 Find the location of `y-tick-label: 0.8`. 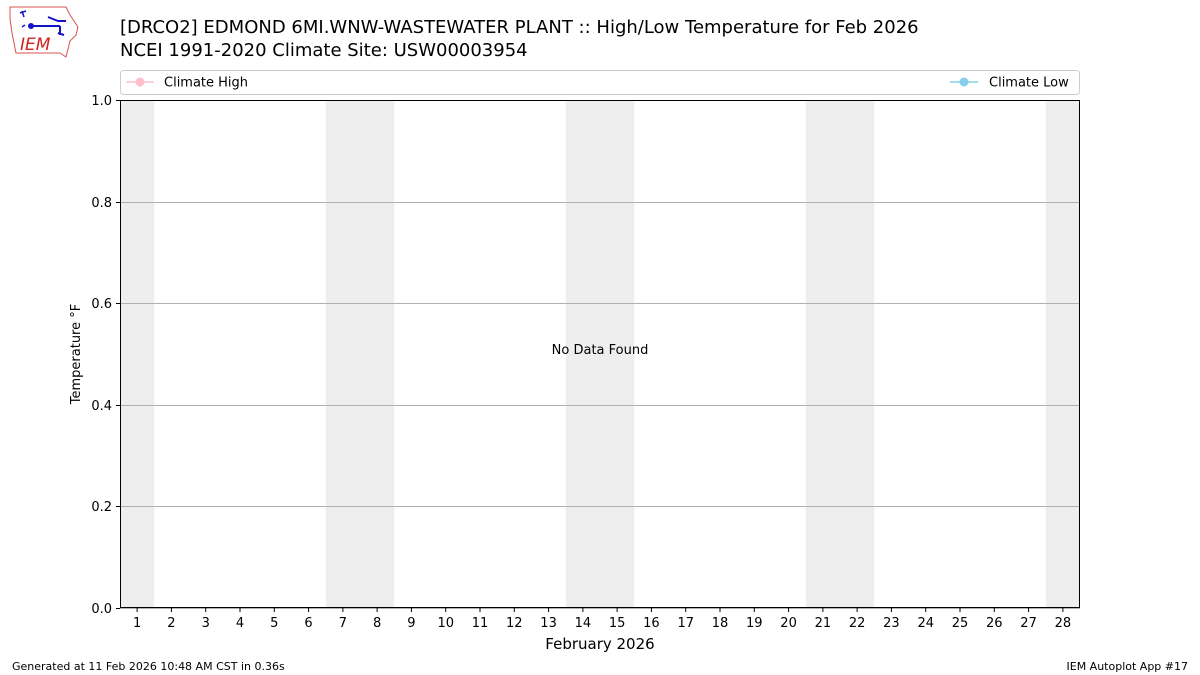

y-tick-label: 0.8 is located at coordinates (101, 203).